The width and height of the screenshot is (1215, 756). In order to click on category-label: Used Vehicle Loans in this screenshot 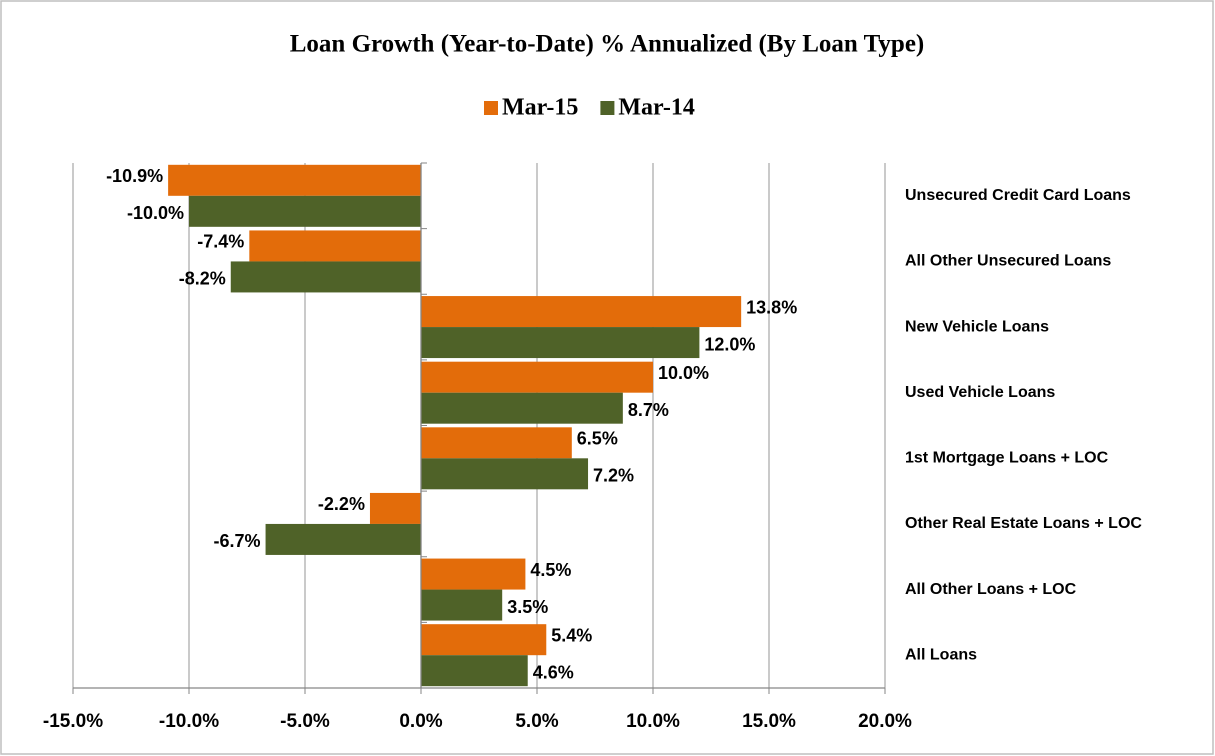, I will do `click(980, 392)`.